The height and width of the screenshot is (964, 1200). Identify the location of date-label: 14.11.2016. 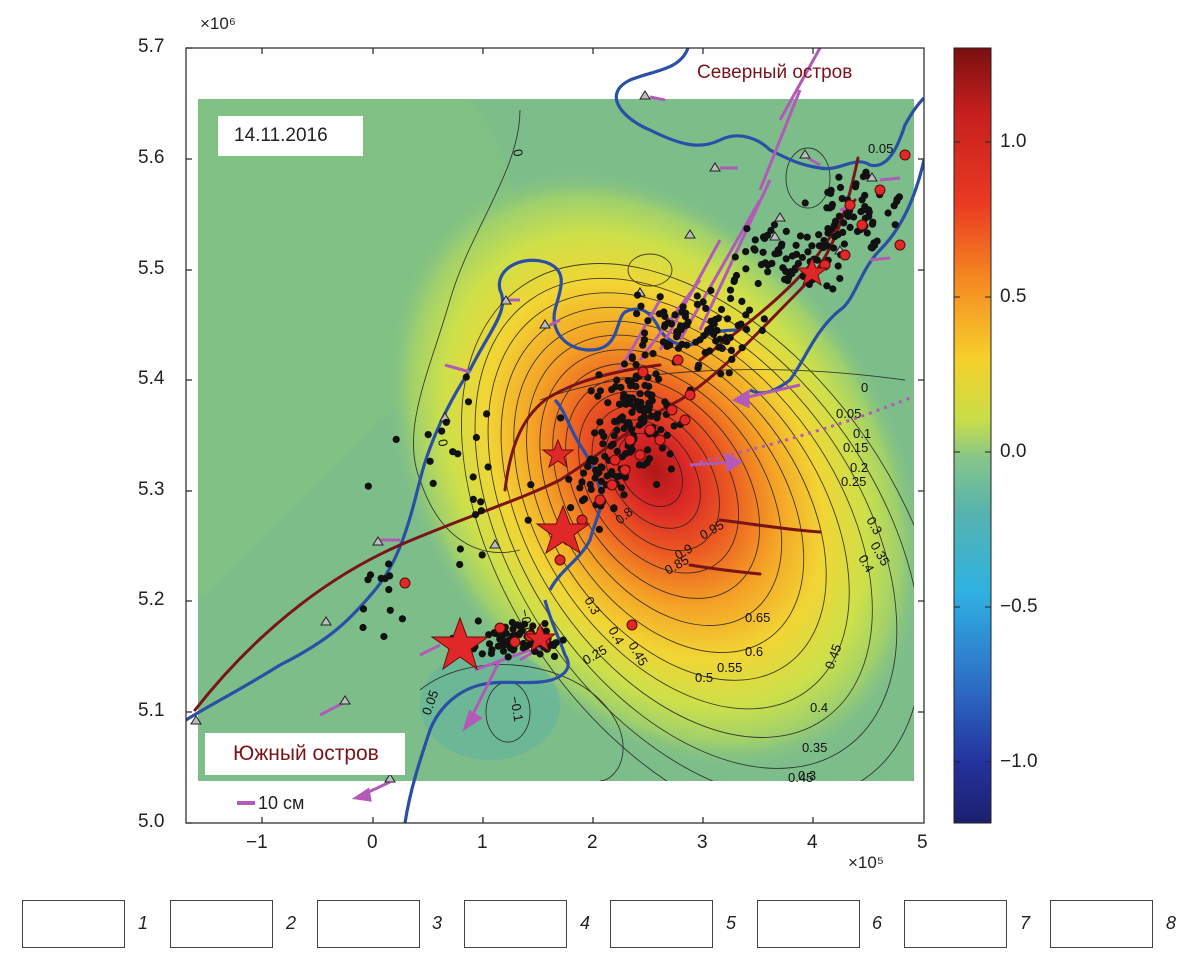
(290, 136).